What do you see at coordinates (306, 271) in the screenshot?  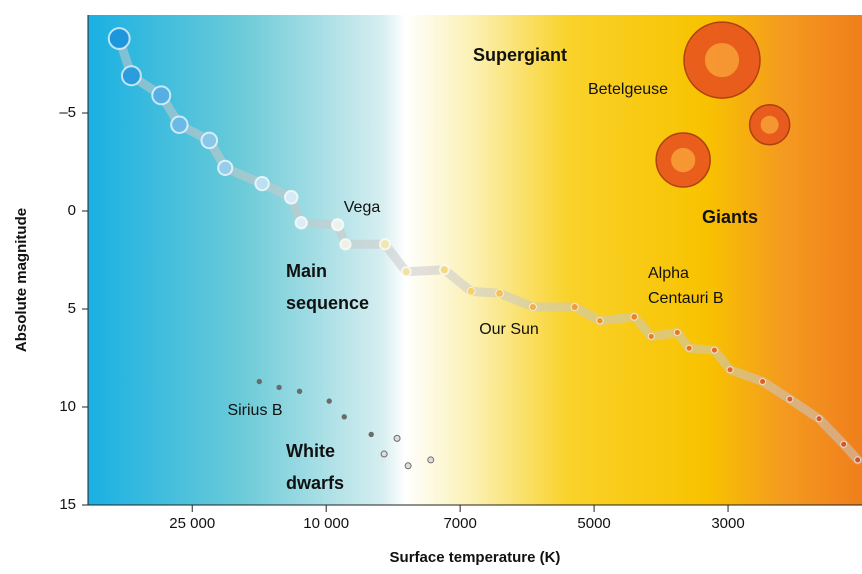 I see `annotation: Main` at bounding box center [306, 271].